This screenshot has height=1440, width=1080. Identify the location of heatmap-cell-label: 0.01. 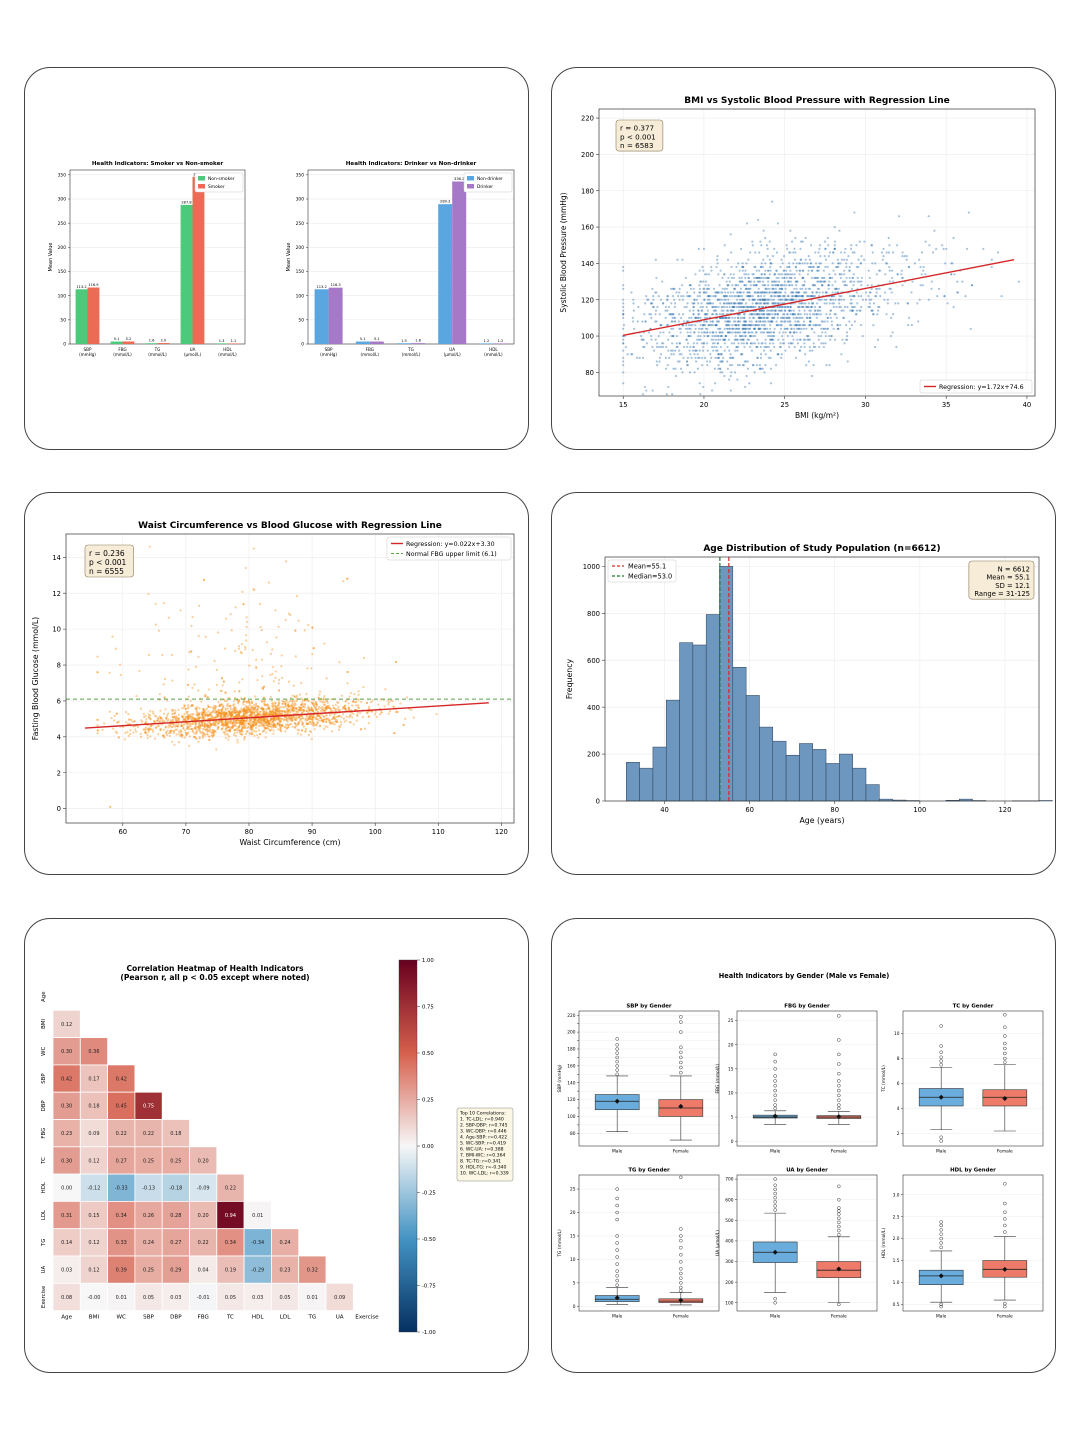
(257, 1216).